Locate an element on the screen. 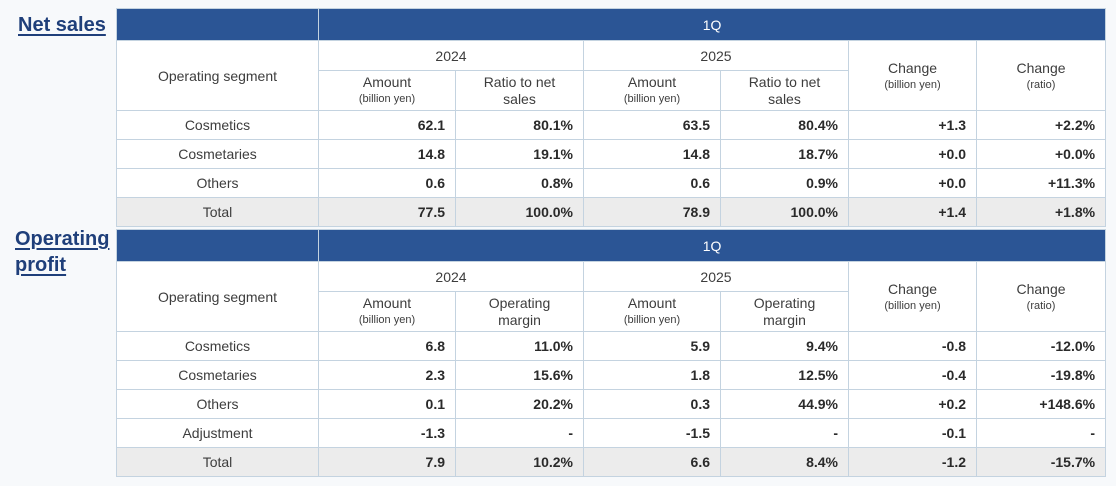 This screenshot has height=486, width=1116. change-ratio-cell: +0.0% is located at coordinates (1041, 154).